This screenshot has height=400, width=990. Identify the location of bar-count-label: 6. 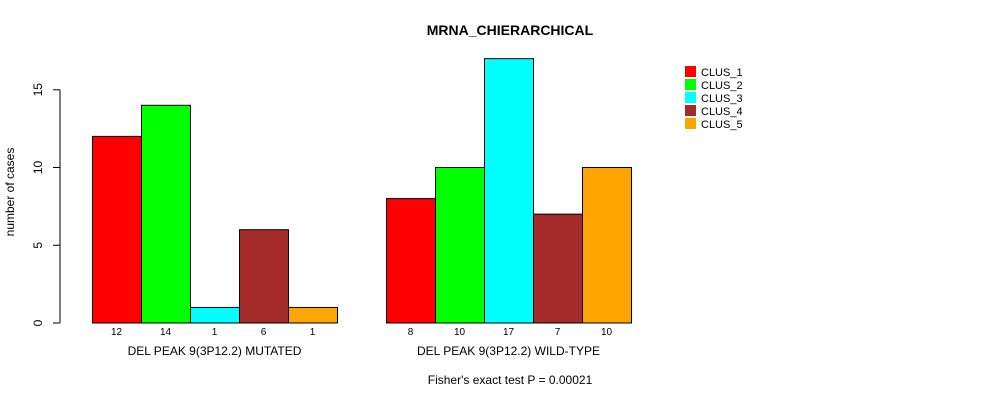
(264, 332).